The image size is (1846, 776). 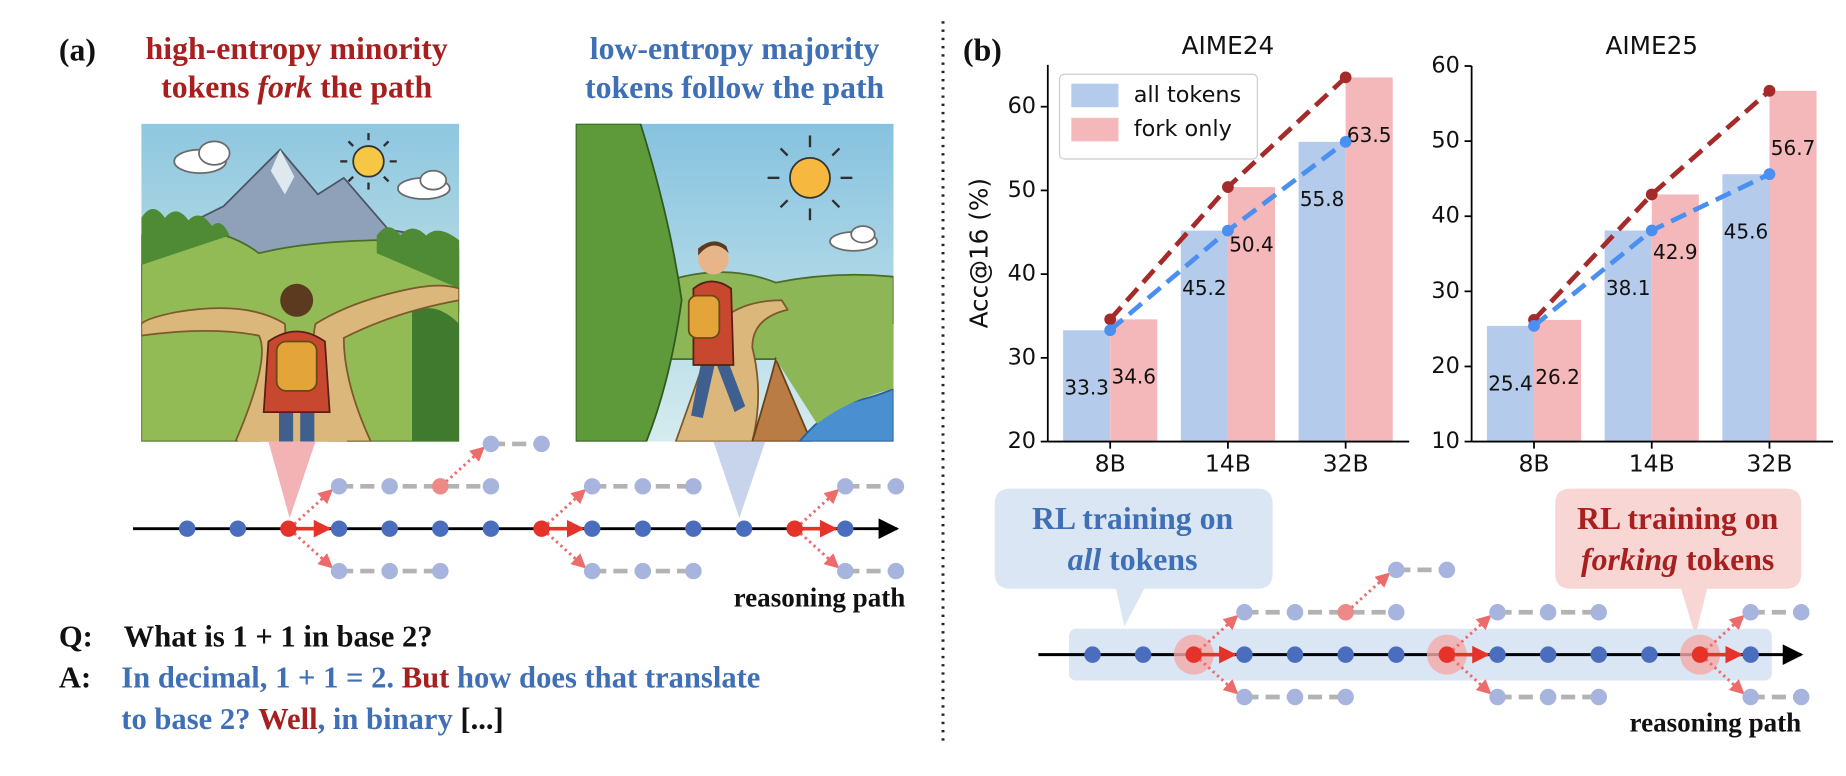 What do you see at coordinates (1187, 95) in the screenshot?
I see `legend-label: all tokens` at bounding box center [1187, 95].